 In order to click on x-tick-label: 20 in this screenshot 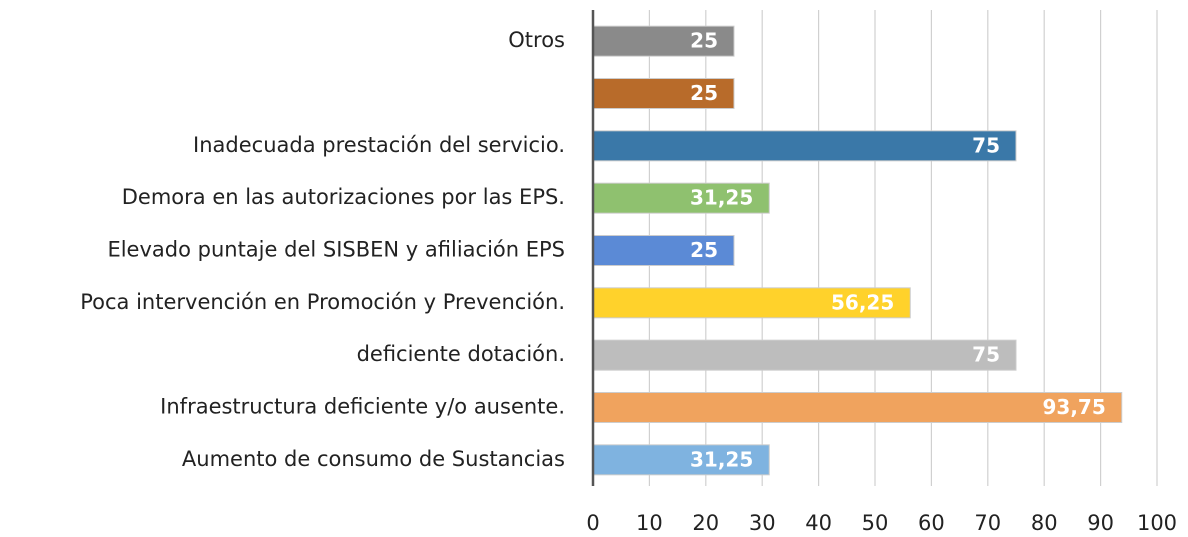, I will do `click(705, 523)`.